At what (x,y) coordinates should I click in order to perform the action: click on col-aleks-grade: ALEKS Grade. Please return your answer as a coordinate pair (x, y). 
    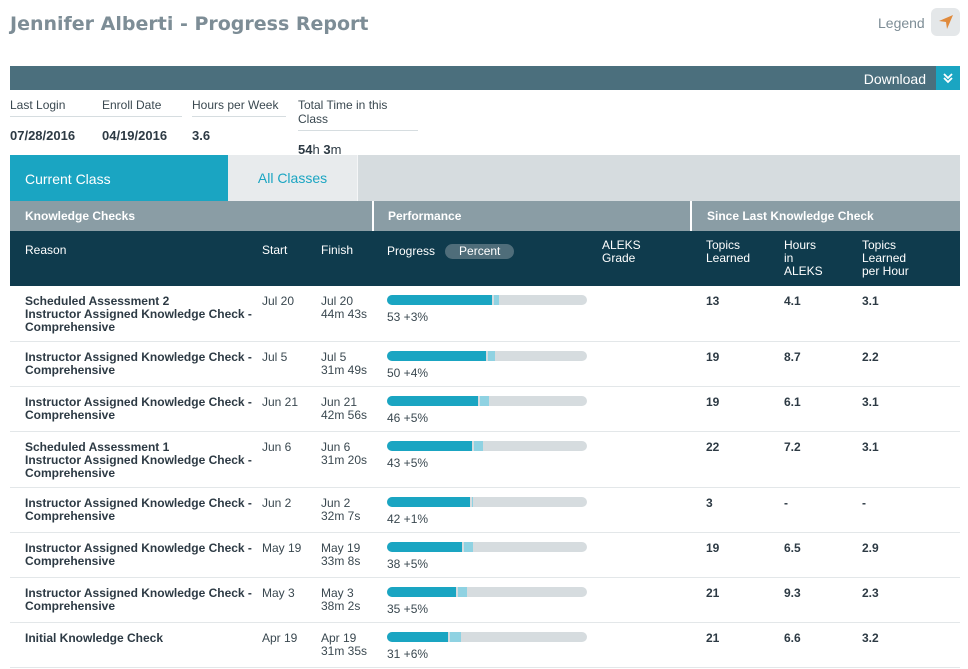
    Looking at the image, I should click on (621, 251).